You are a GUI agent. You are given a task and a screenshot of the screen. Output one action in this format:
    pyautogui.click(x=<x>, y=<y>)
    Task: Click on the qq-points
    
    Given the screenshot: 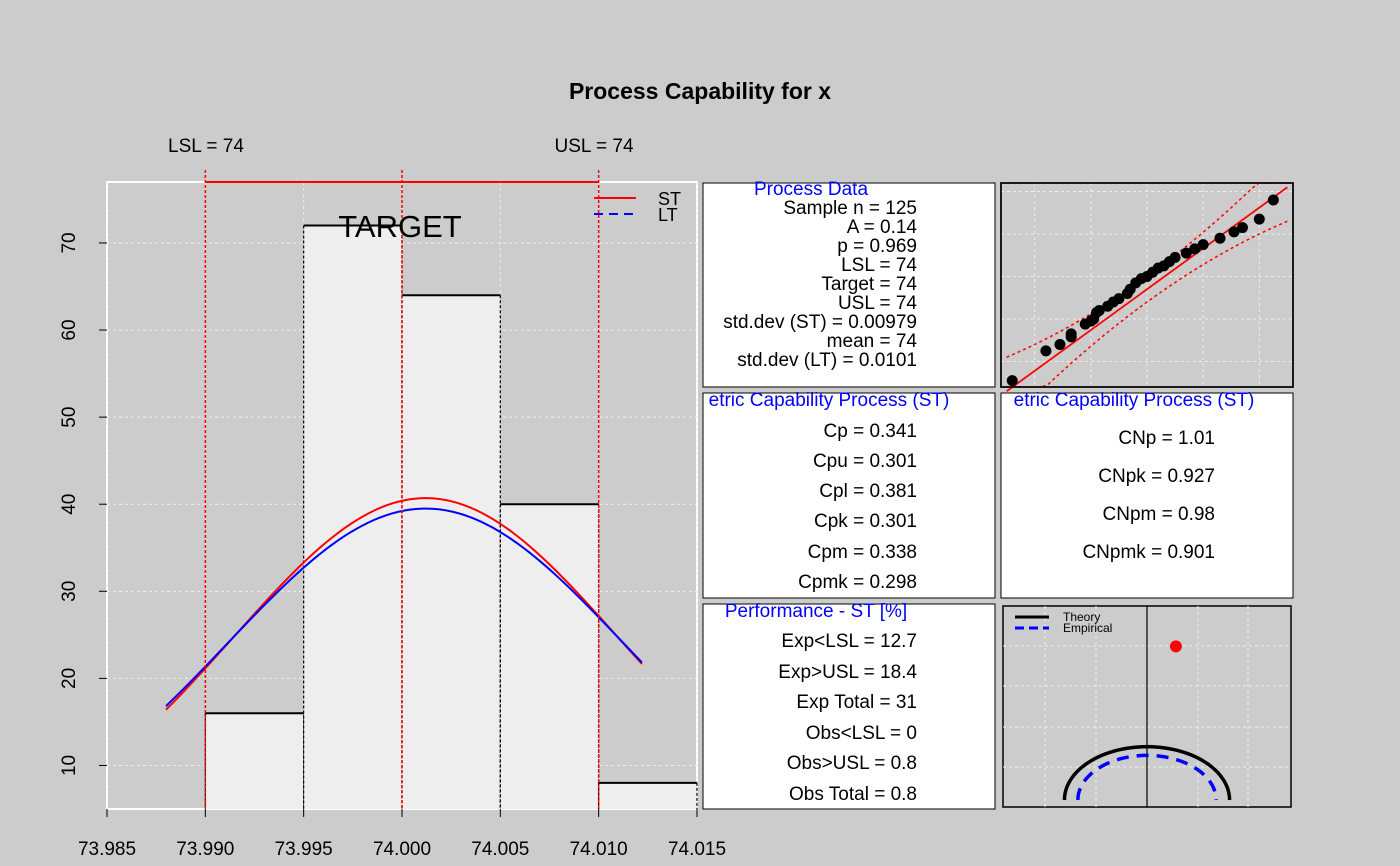 What is the action you would take?
    pyautogui.click(x=1142, y=290)
    